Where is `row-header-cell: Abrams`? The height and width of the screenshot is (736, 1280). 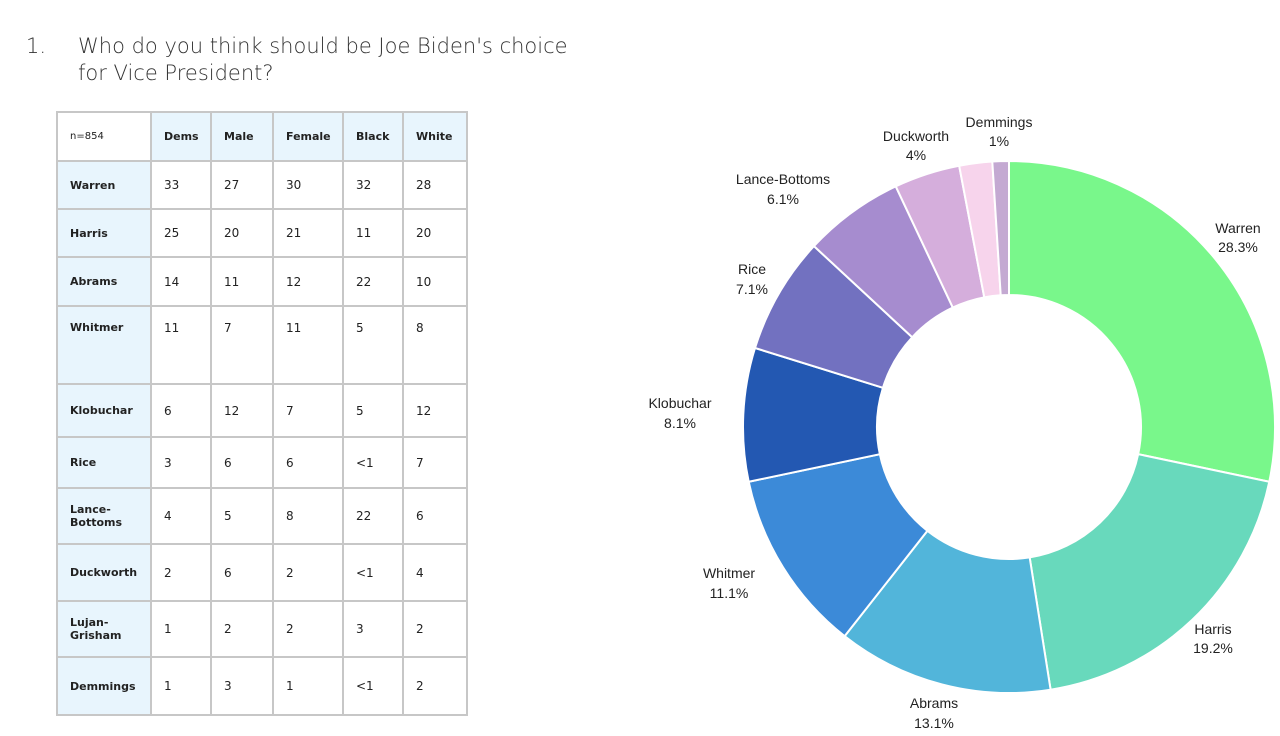 row-header-cell: Abrams is located at coordinates (104, 281).